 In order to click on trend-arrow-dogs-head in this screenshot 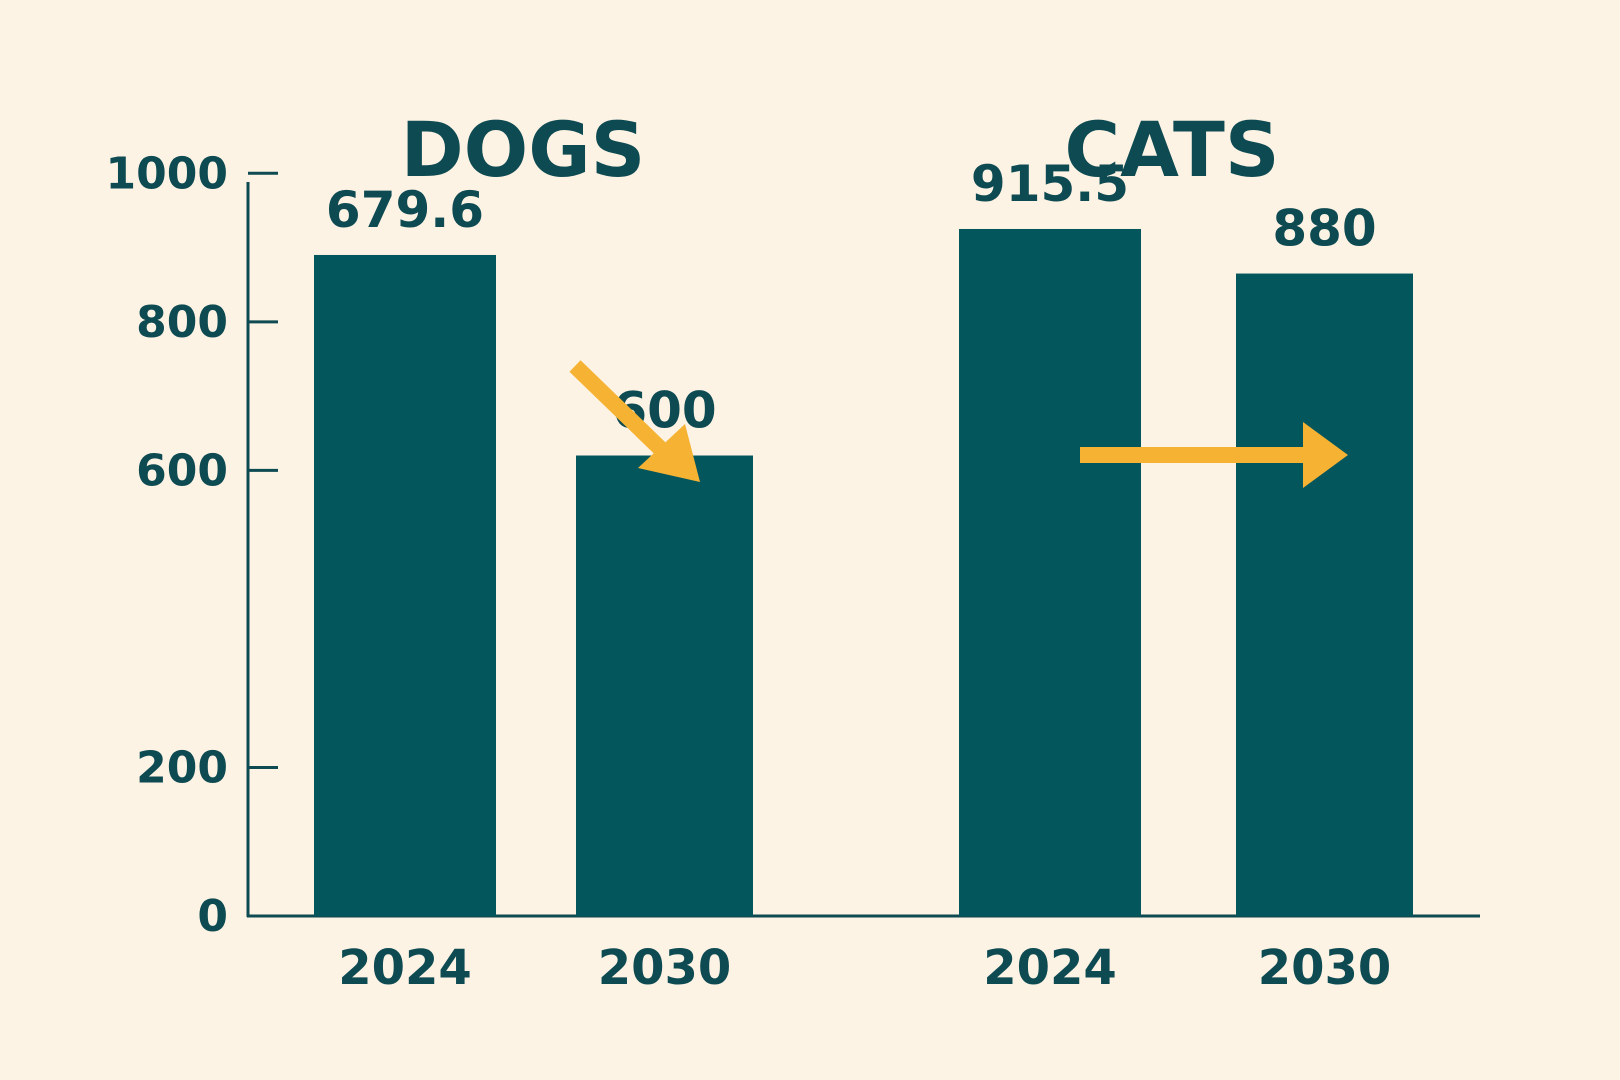, I will do `click(669, 453)`.